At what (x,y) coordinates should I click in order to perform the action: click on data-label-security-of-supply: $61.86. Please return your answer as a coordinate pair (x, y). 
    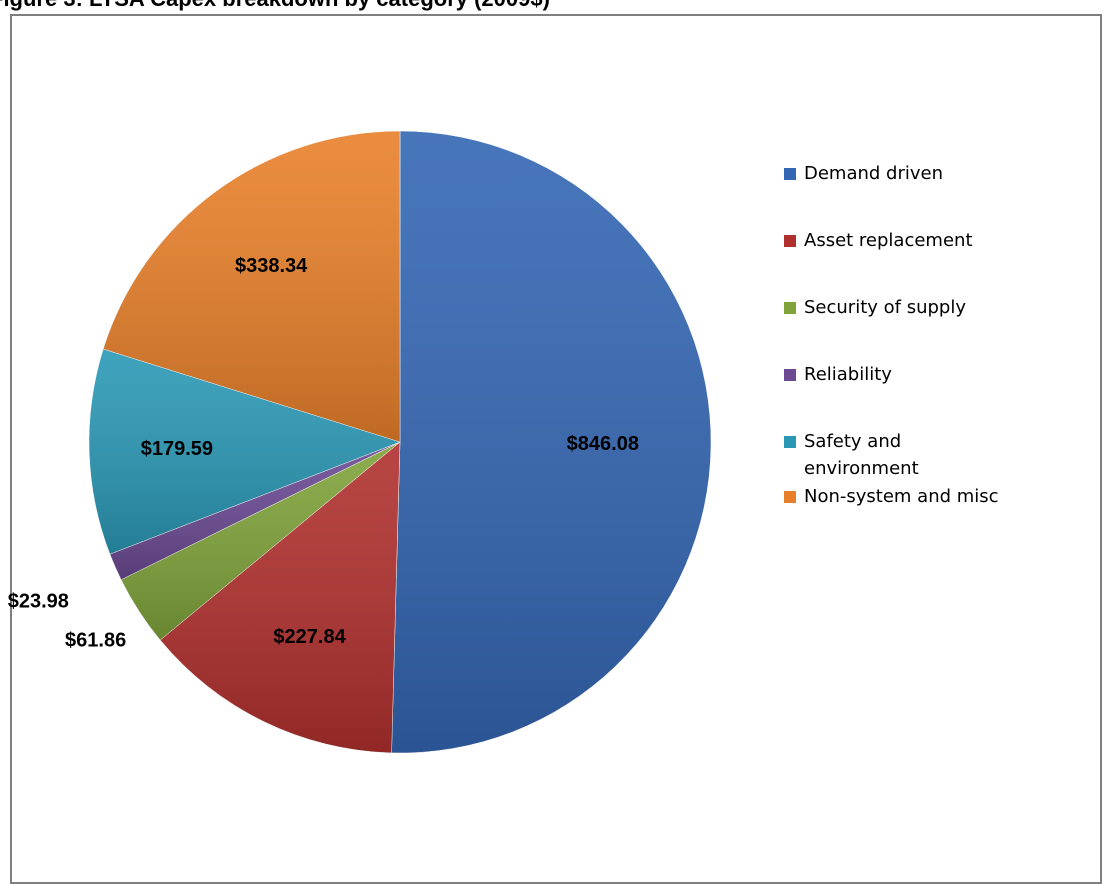
    Looking at the image, I should click on (95, 641).